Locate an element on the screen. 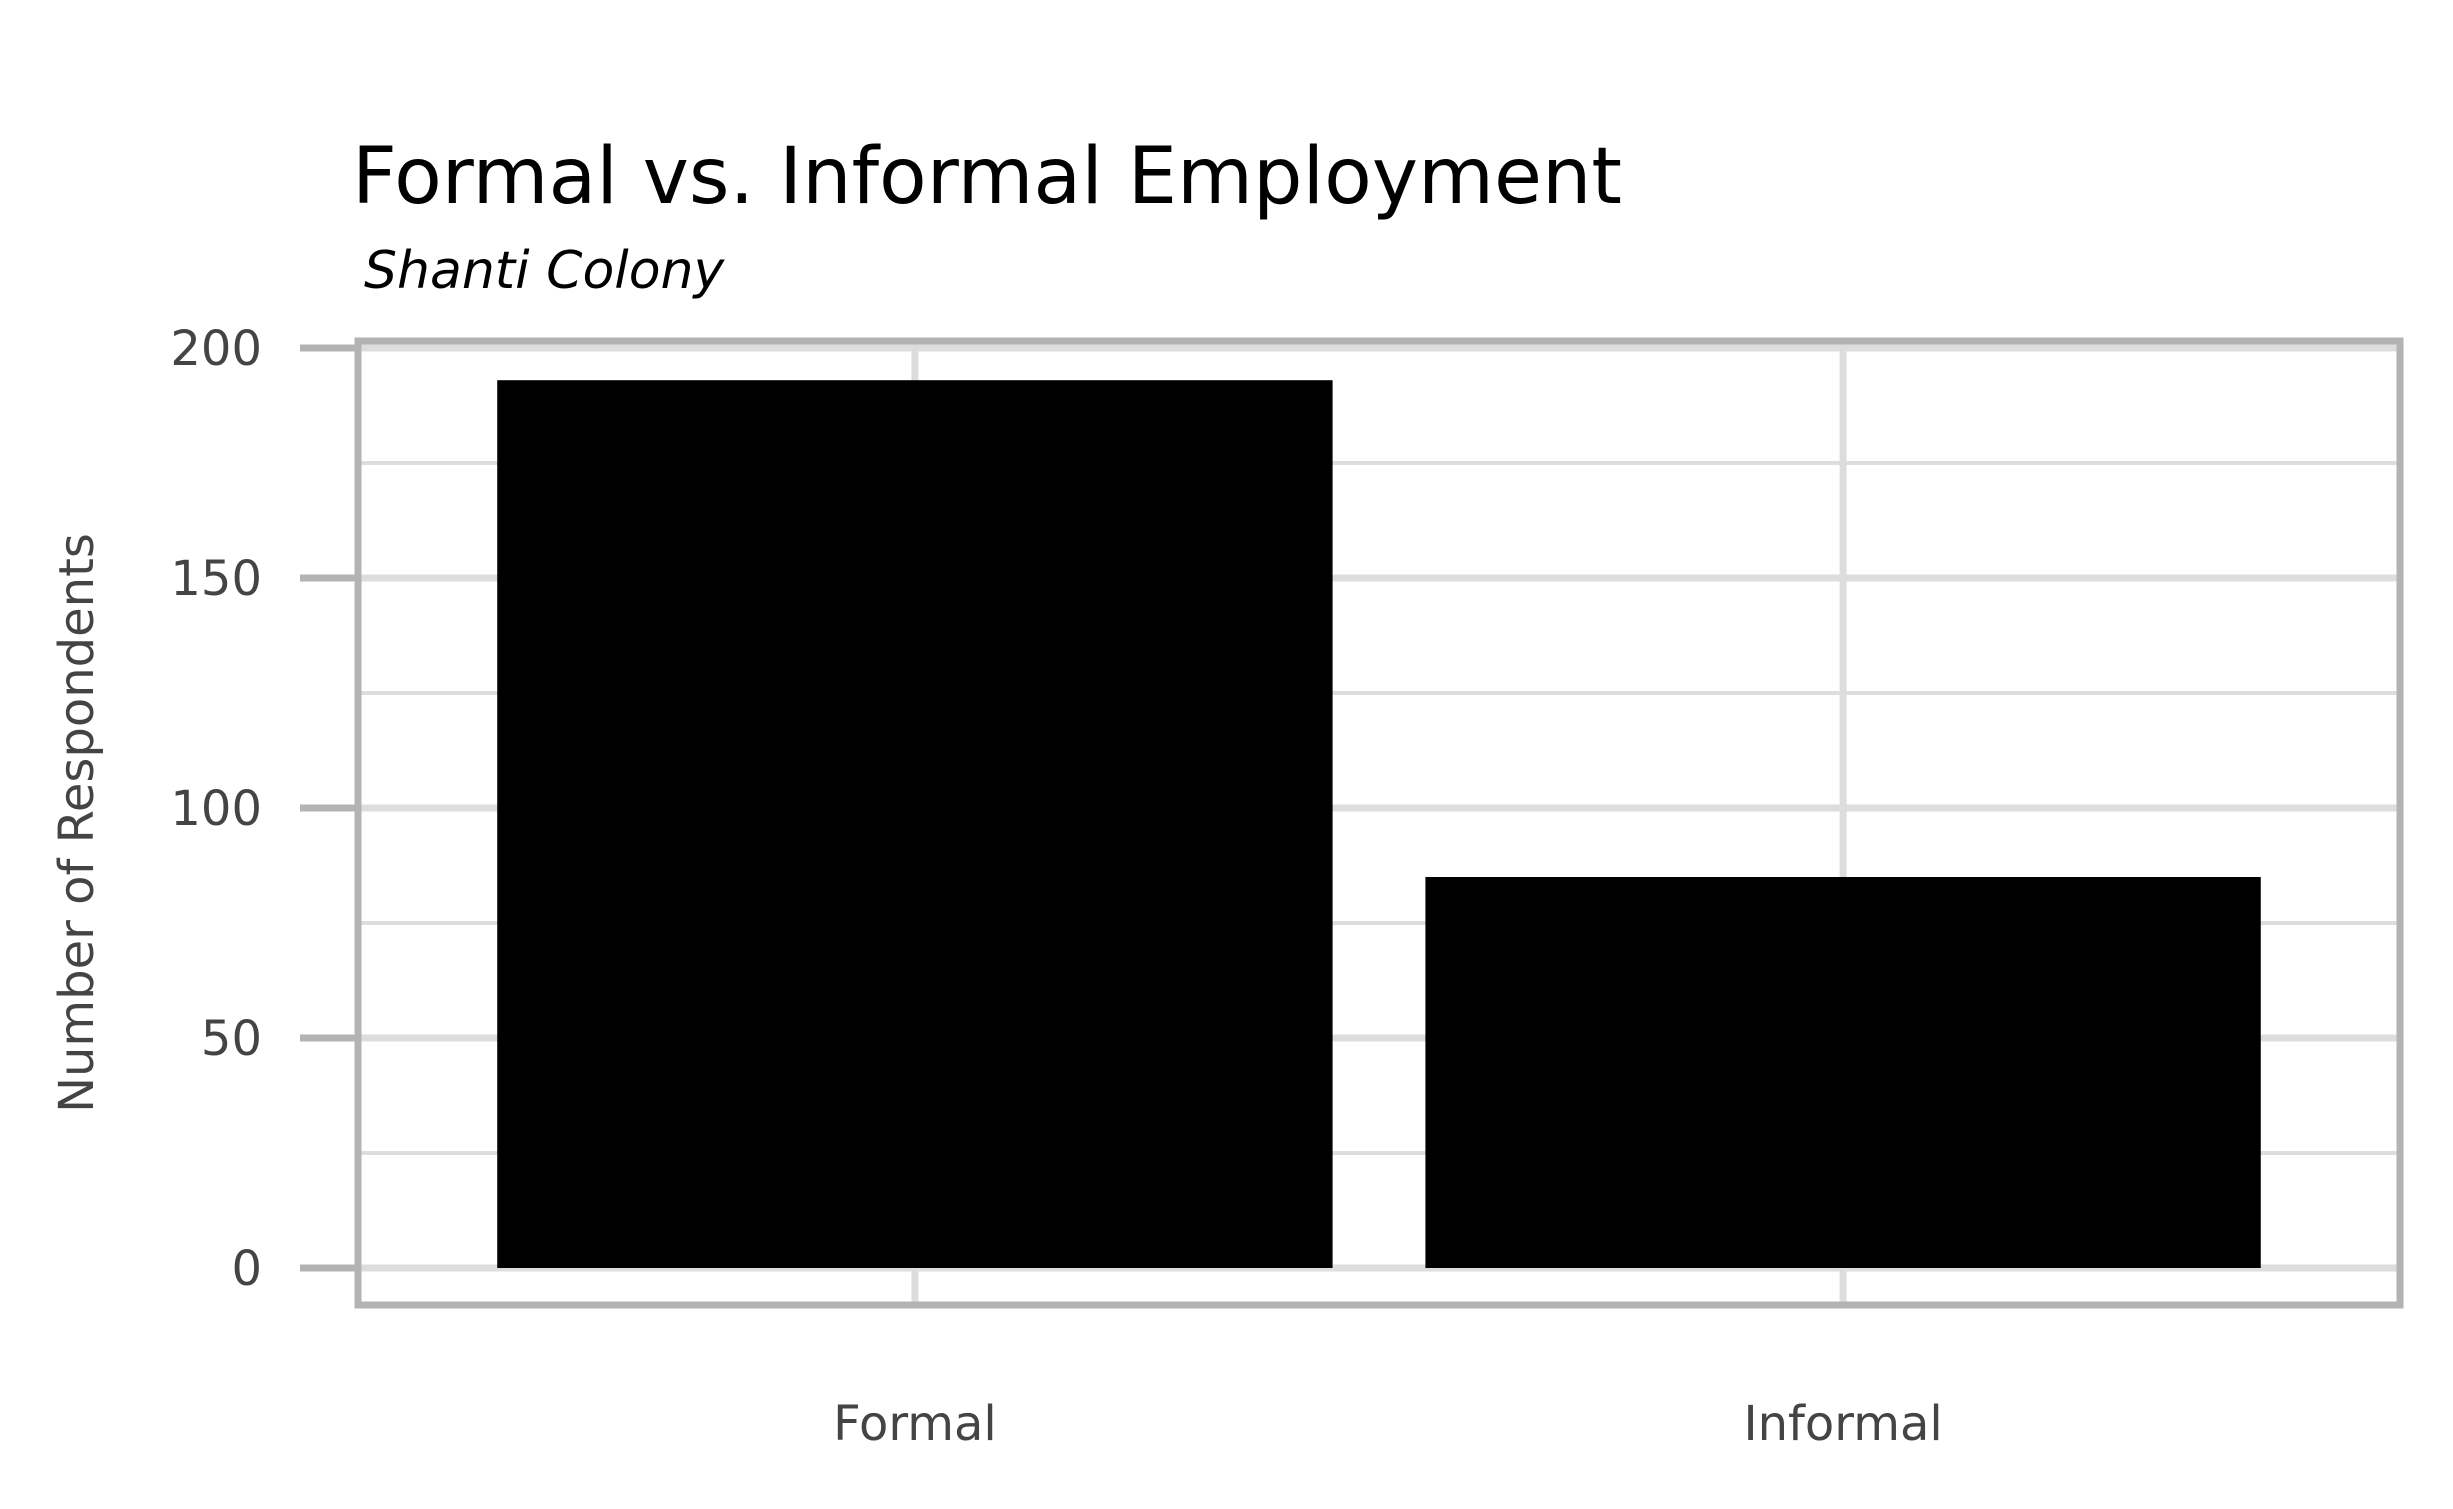  chart-subtitle: Shanti Colony is located at coordinates (544, 271).